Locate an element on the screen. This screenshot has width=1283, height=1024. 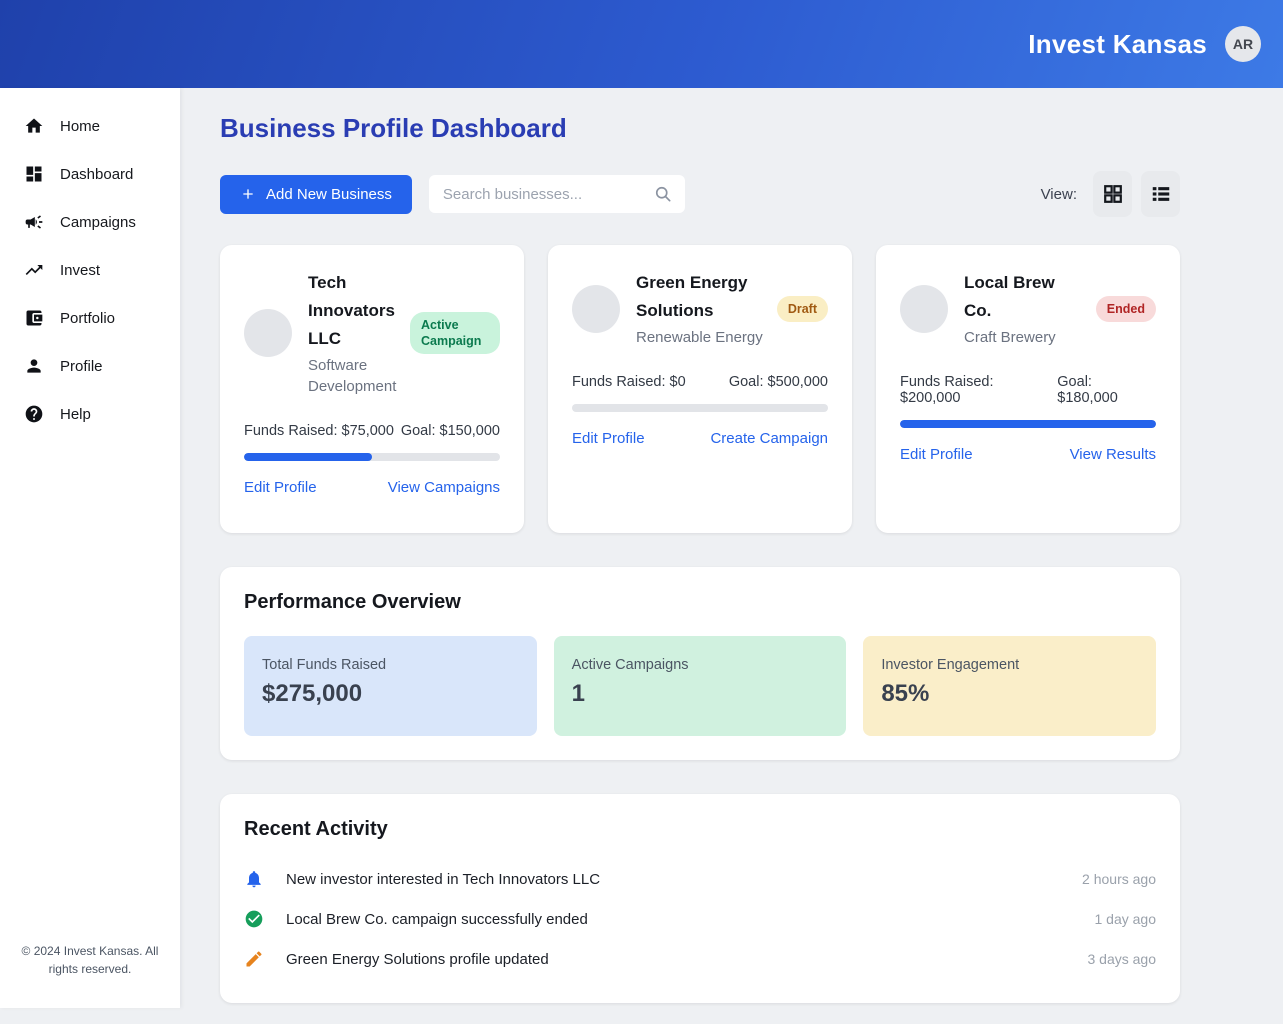
business-category: Craft Brewery is located at coordinates (1010, 337).